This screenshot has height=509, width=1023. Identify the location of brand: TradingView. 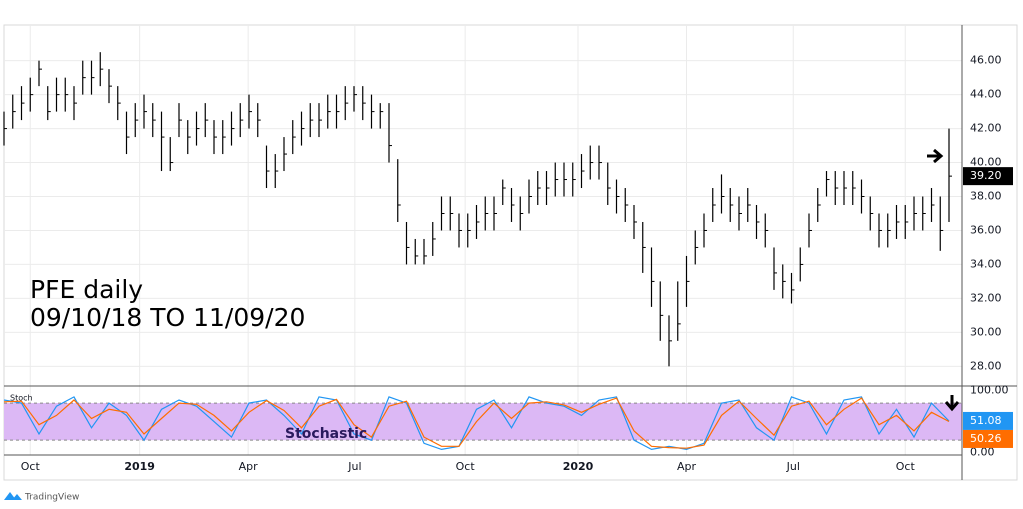
(51, 498).